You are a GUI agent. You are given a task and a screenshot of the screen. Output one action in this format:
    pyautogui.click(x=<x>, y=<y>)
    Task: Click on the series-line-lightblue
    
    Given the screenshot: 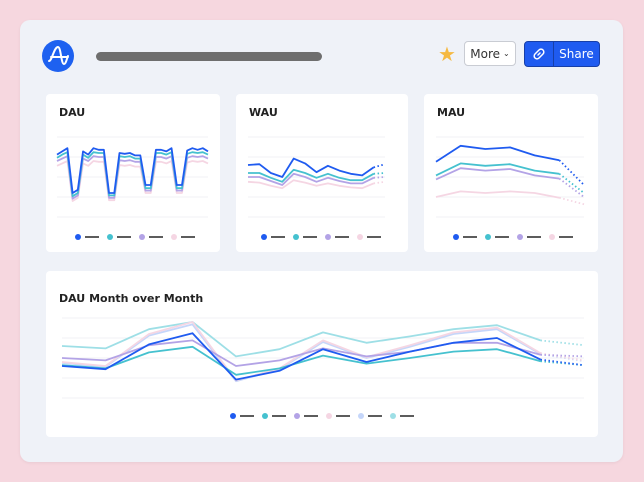 What is the action you would take?
    pyautogui.click(x=301, y=353)
    